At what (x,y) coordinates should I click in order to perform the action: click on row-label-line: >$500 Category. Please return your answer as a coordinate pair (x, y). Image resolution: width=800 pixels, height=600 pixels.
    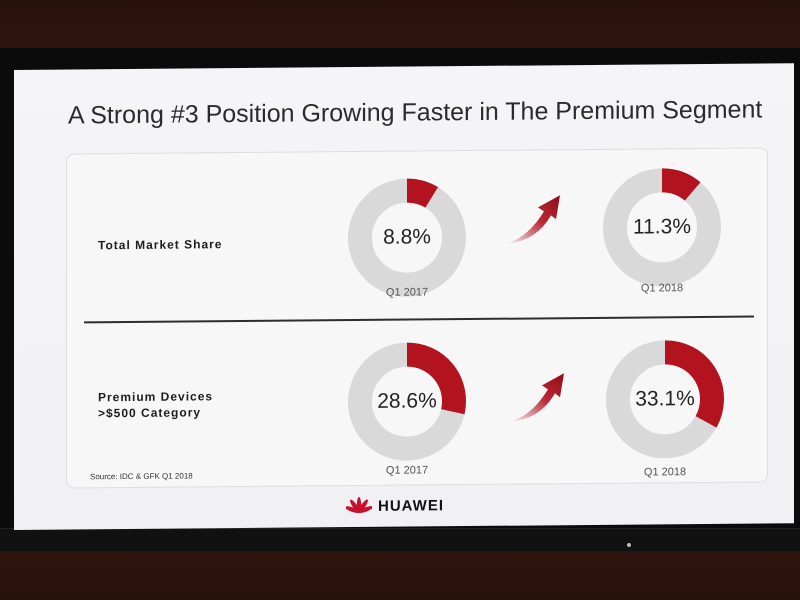
    Looking at the image, I should click on (150, 413).